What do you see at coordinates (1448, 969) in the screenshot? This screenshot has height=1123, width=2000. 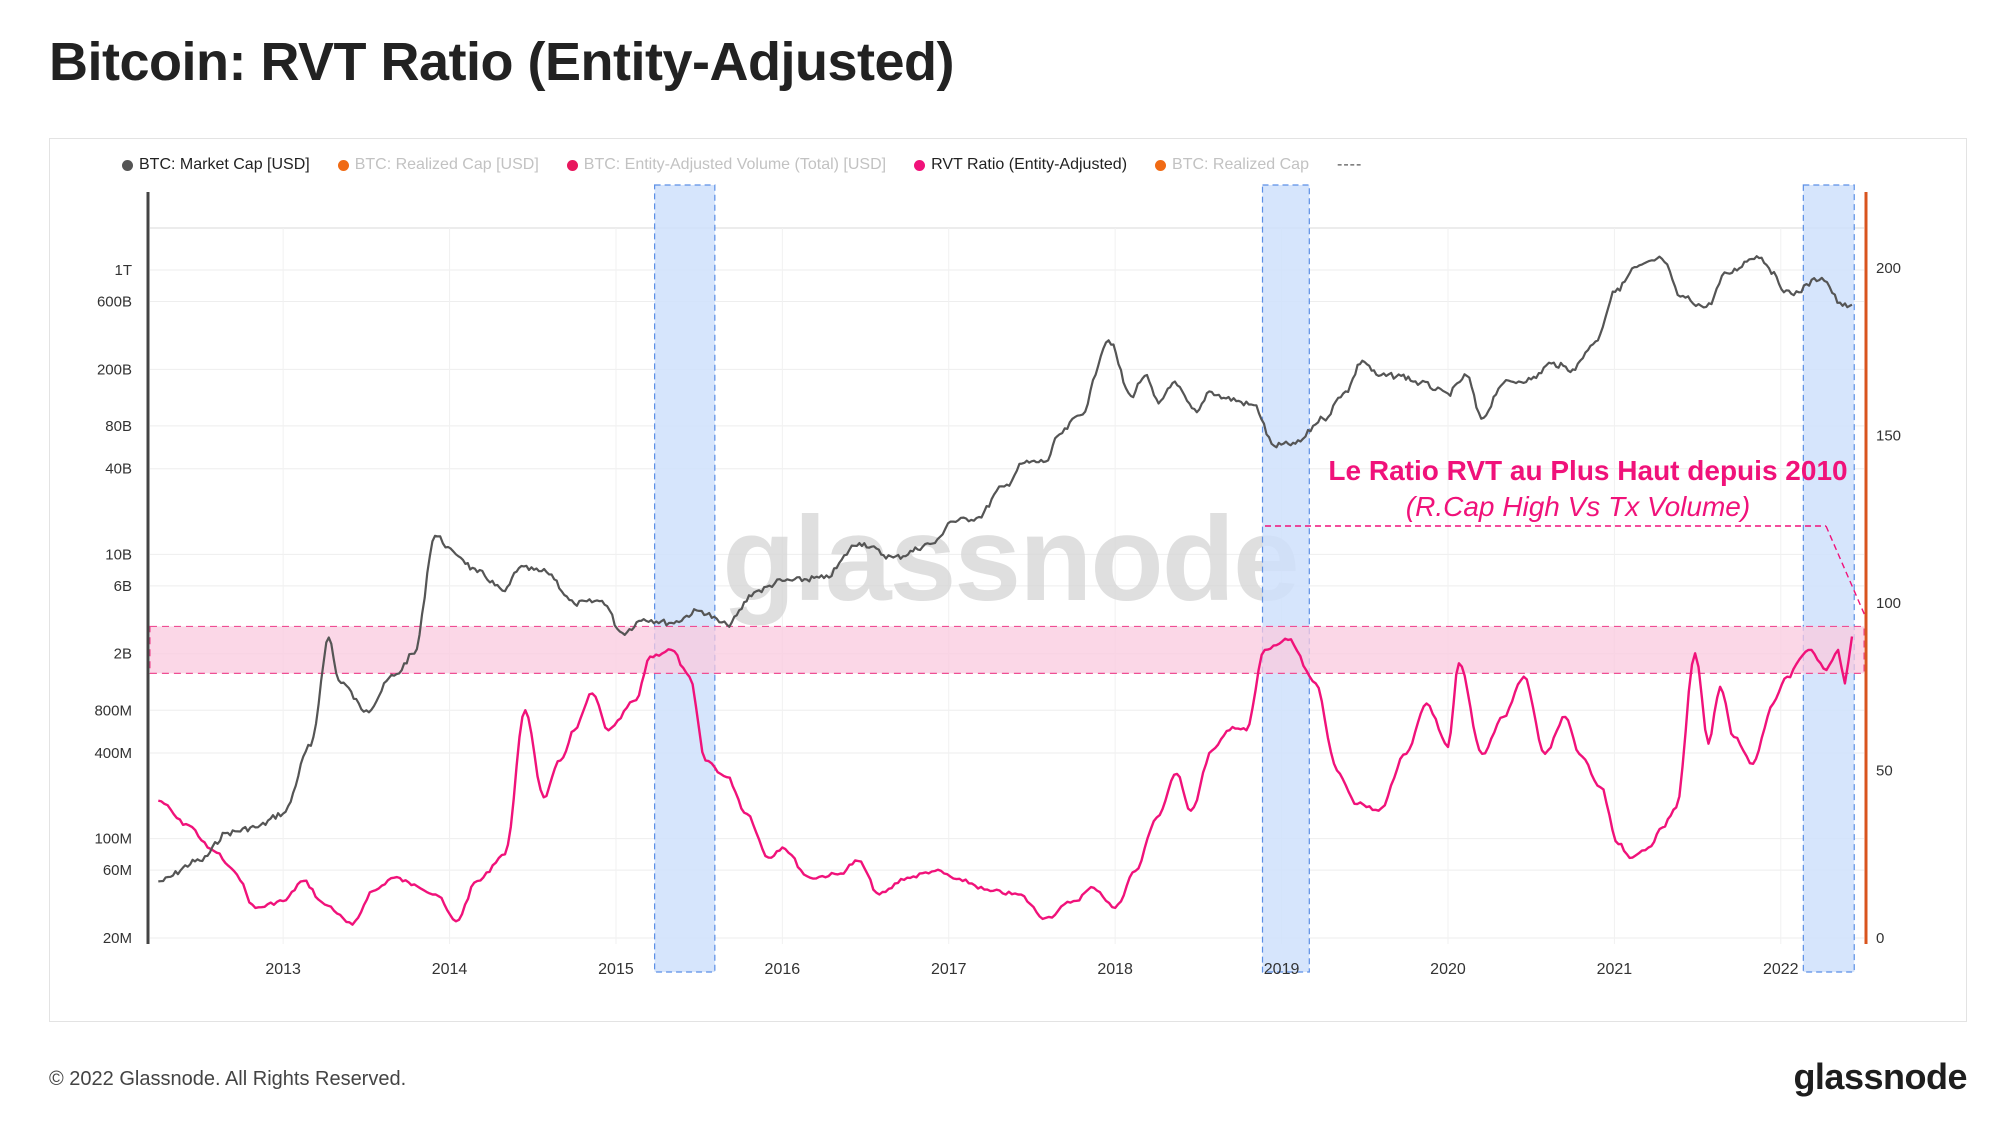 I see `x-tick-label: 2020` at bounding box center [1448, 969].